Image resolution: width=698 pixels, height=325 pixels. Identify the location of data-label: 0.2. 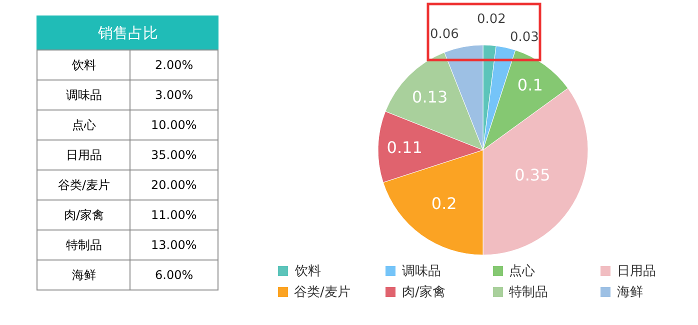
(444, 203).